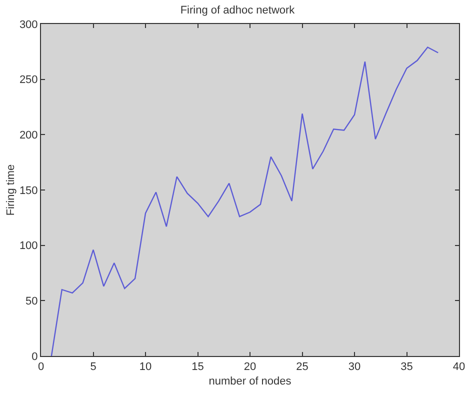 This screenshot has height=396, width=475. Describe the element at coordinates (28, 246) in the screenshot. I see `y-tick-label: 100` at that location.